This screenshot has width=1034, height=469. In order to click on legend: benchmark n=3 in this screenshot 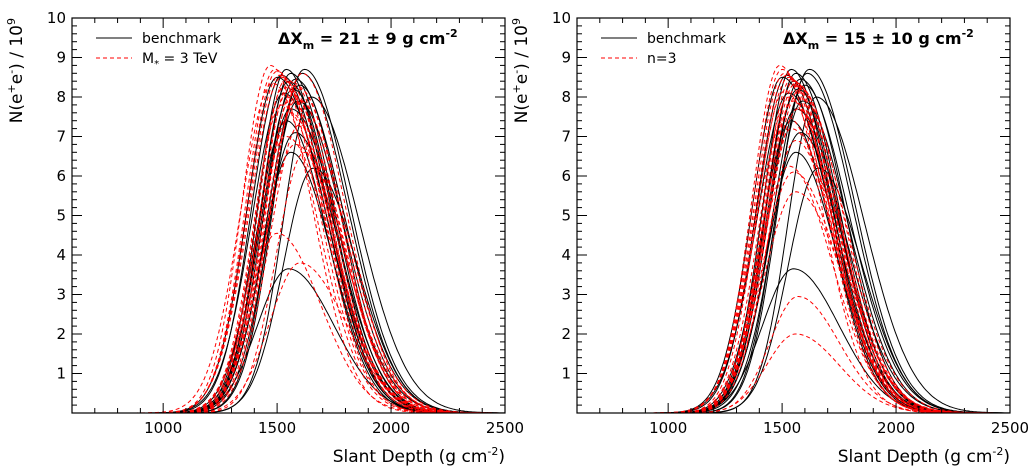, I will do `click(664, 49)`.